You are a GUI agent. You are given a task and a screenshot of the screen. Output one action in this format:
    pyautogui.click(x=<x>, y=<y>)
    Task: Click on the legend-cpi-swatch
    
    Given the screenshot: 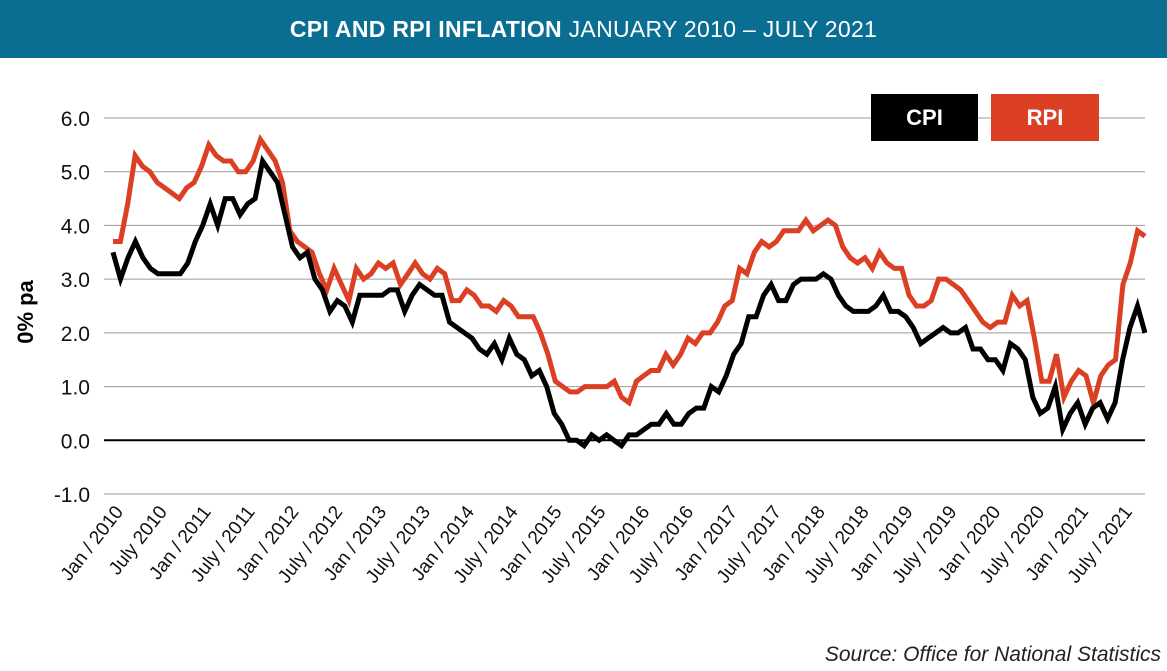 What is the action you would take?
    pyautogui.click(x=924, y=117)
    